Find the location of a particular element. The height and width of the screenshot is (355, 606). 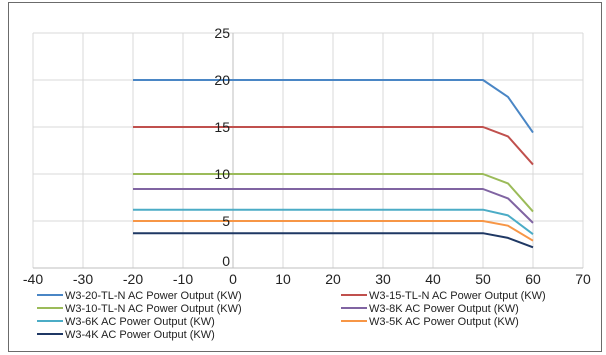

x-tick-label: 60 is located at coordinates (533, 279).